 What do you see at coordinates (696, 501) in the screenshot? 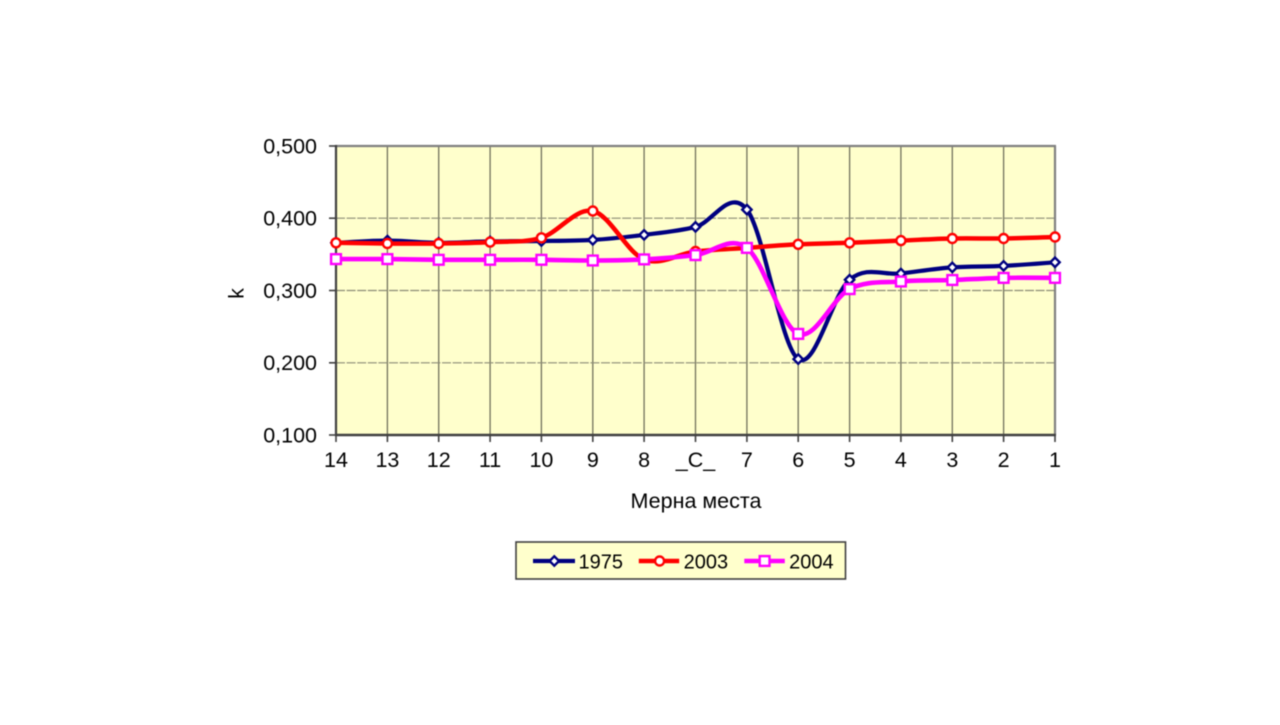
I see `svg-text: Мерна места` at bounding box center [696, 501].